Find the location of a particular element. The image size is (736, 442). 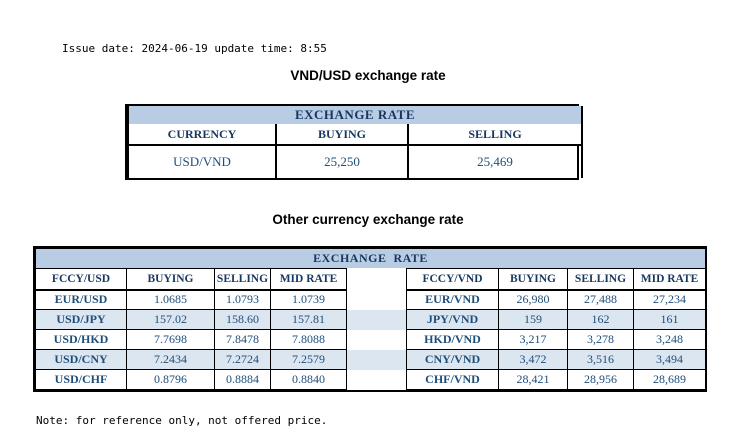

table-row: USD/VND 25,250 25,469 is located at coordinates (355, 161).